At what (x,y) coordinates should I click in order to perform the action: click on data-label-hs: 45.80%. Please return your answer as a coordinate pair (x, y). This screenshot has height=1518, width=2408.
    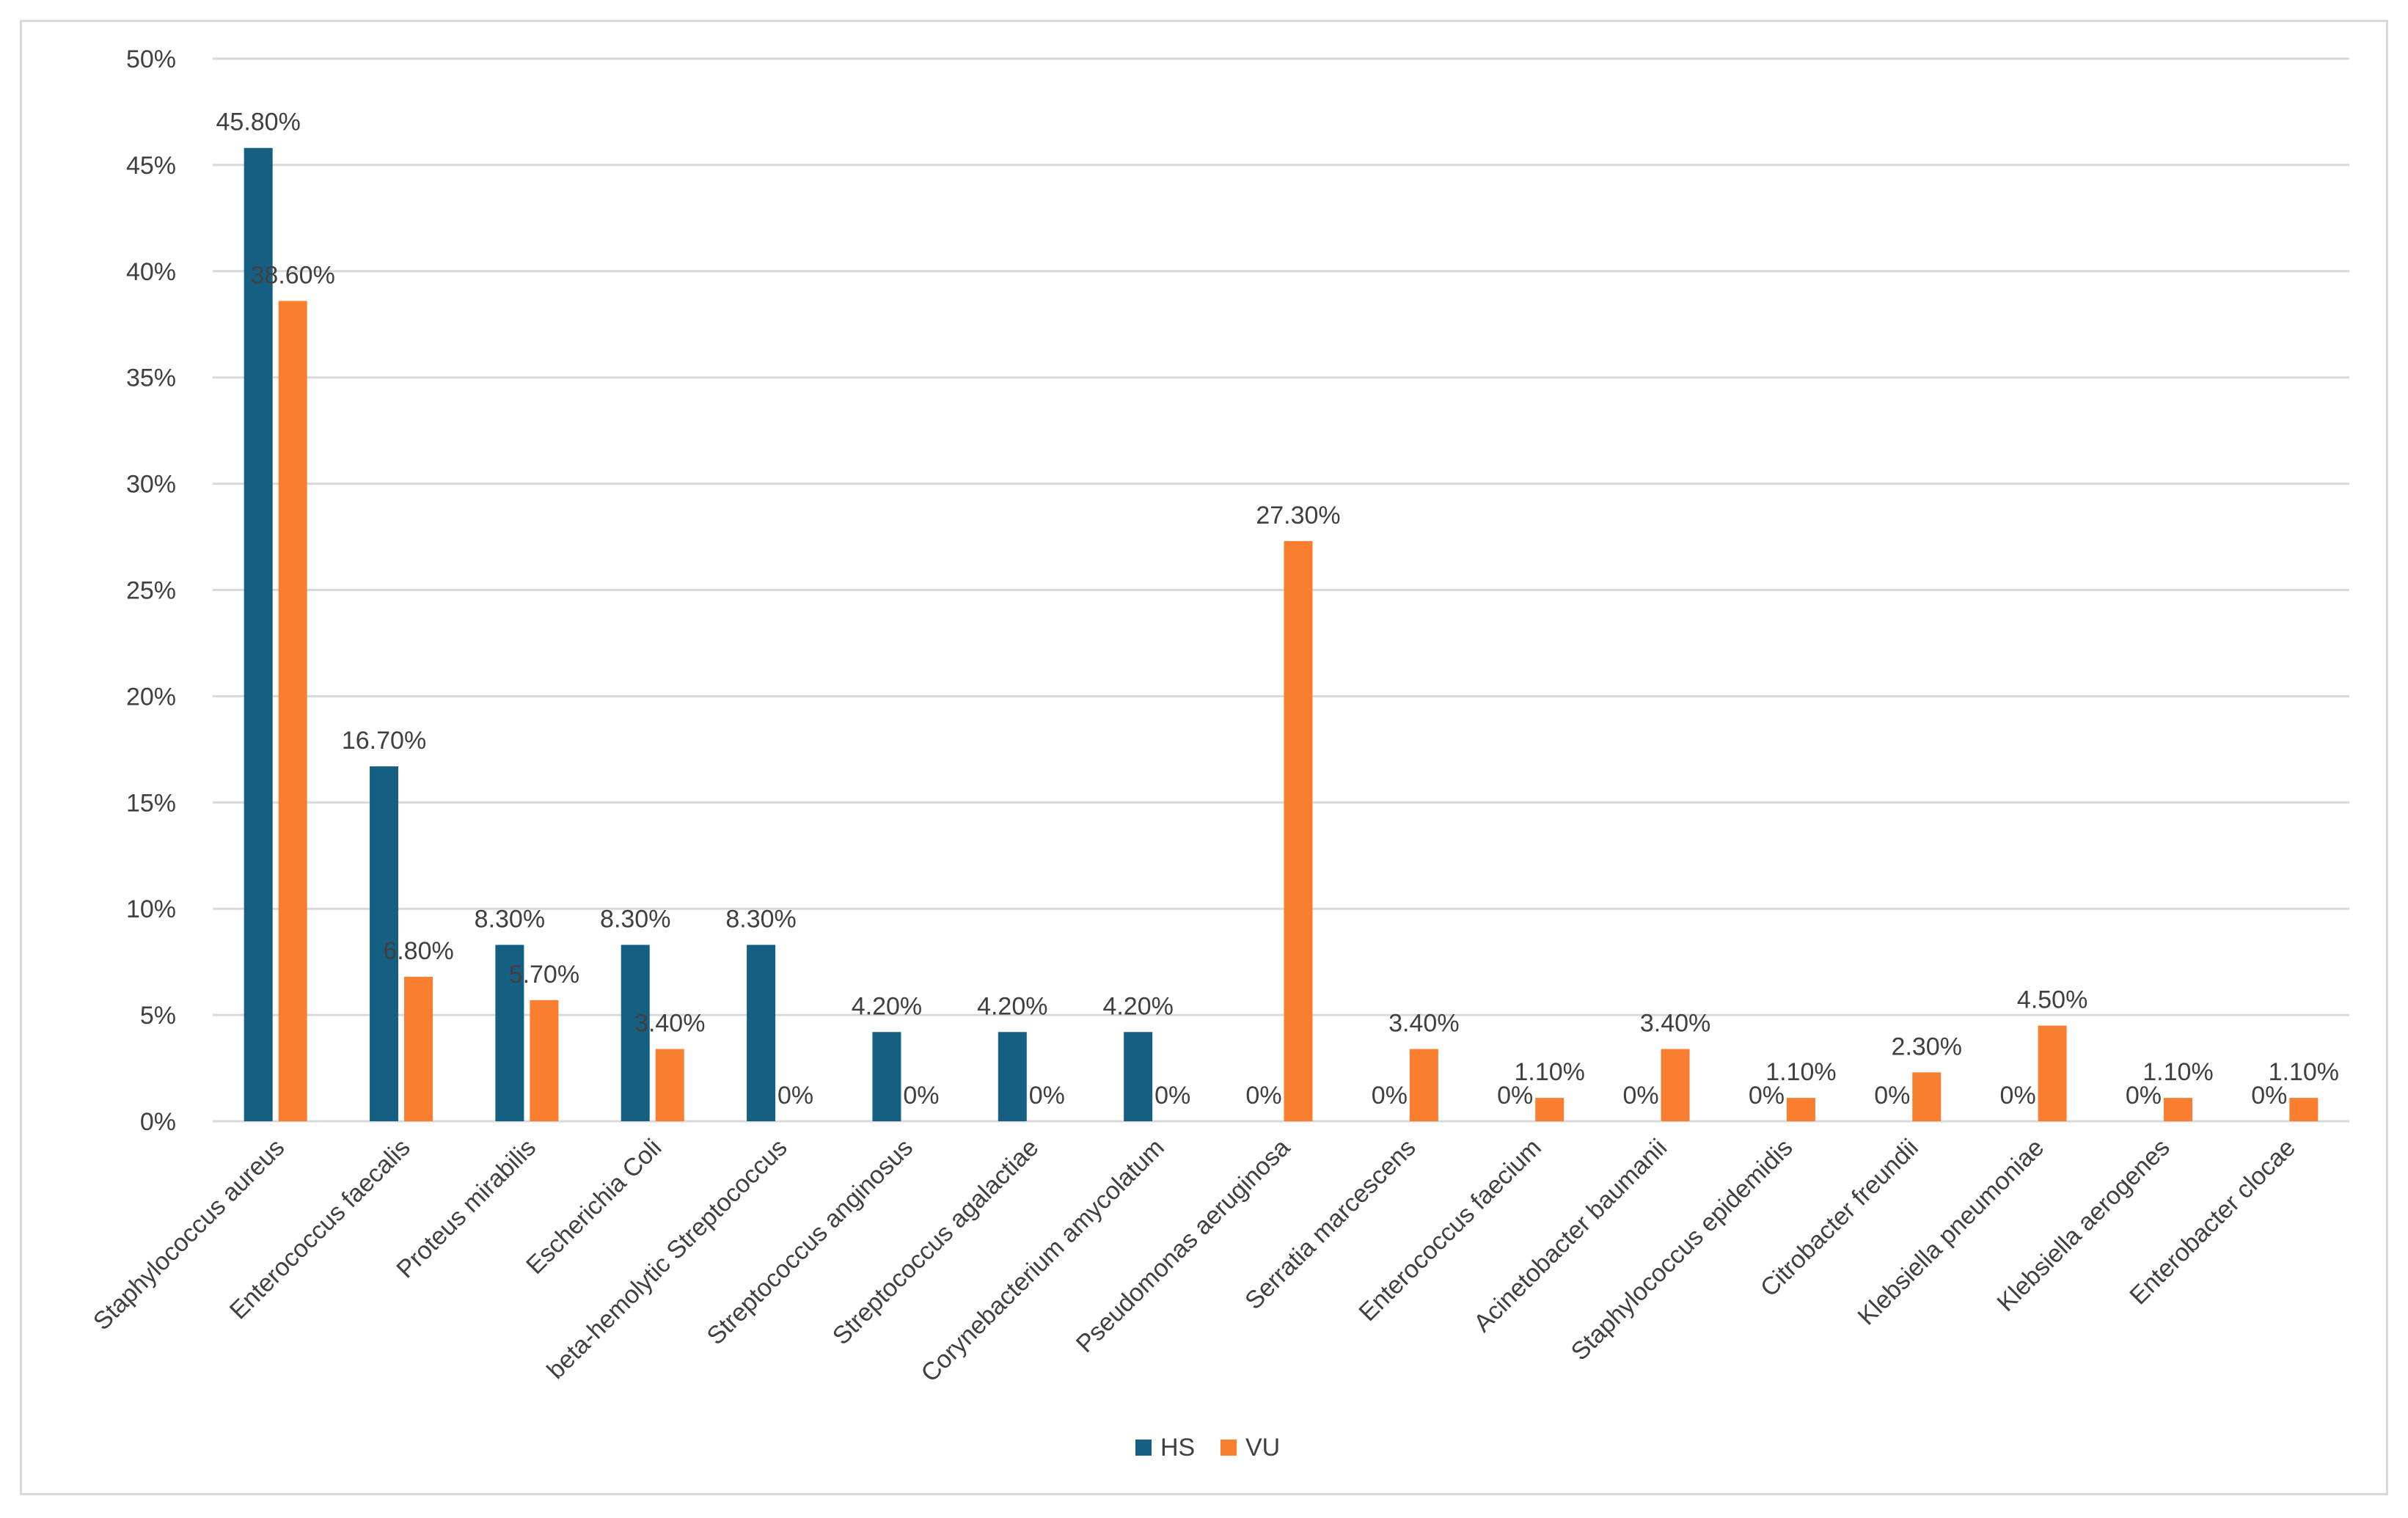
    Looking at the image, I should click on (258, 122).